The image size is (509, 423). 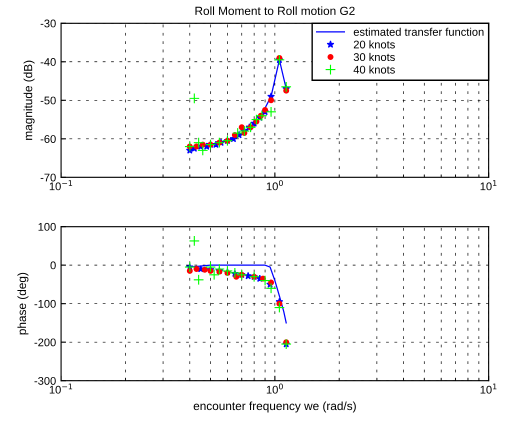 What do you see at coordinates (22, 303) in the screenshot?
I see `y-axis-title: phase (deg)` at bounding box center [22, 303].